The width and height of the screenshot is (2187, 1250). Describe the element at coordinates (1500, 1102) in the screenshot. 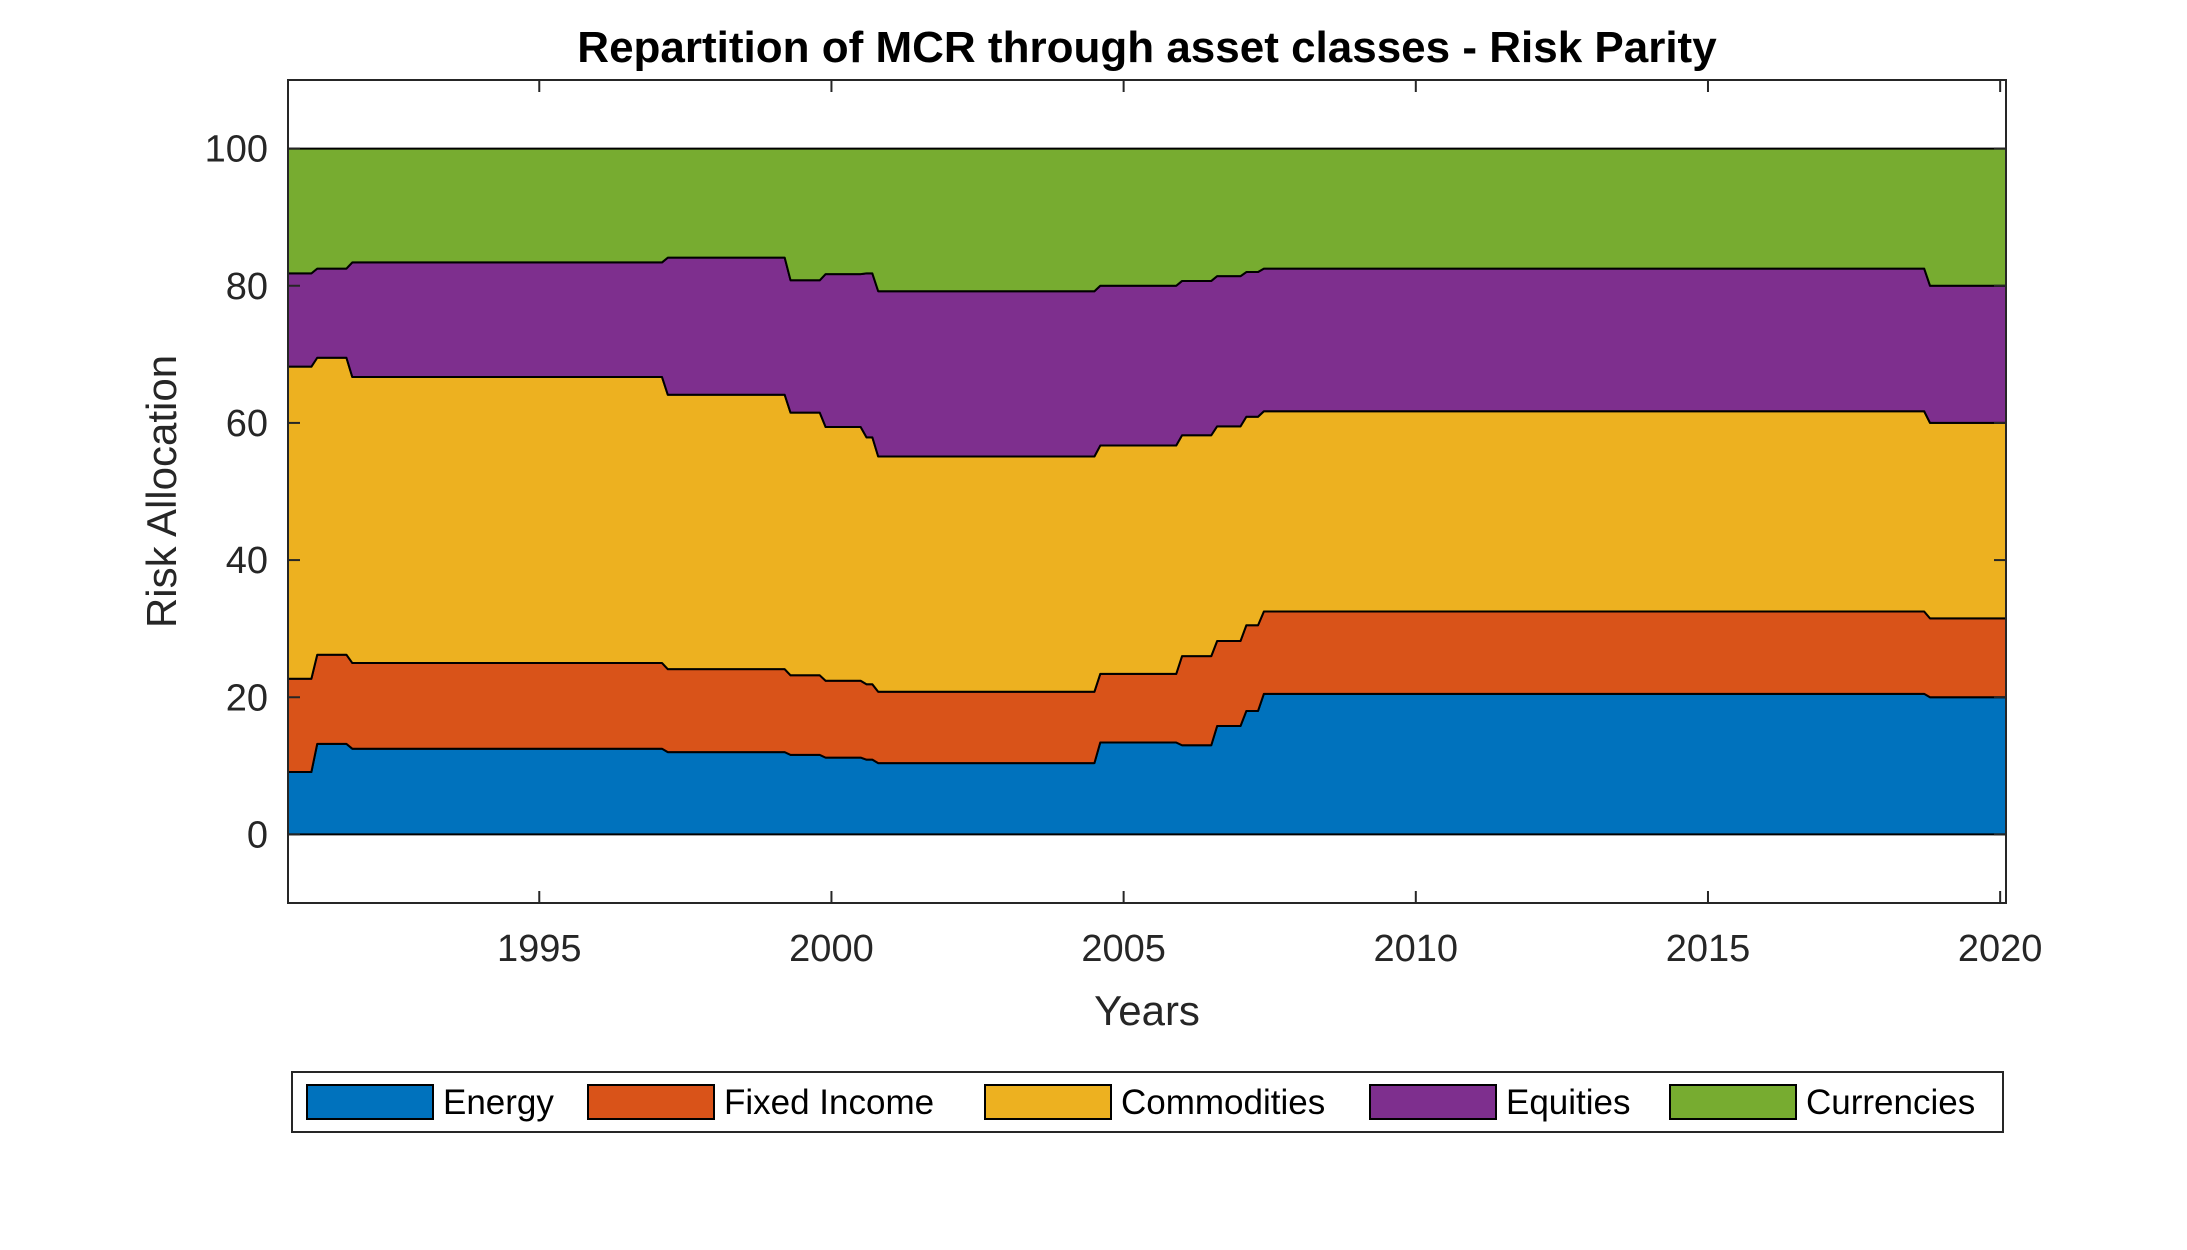

I see `legend-item-equities: Equities` at that location.